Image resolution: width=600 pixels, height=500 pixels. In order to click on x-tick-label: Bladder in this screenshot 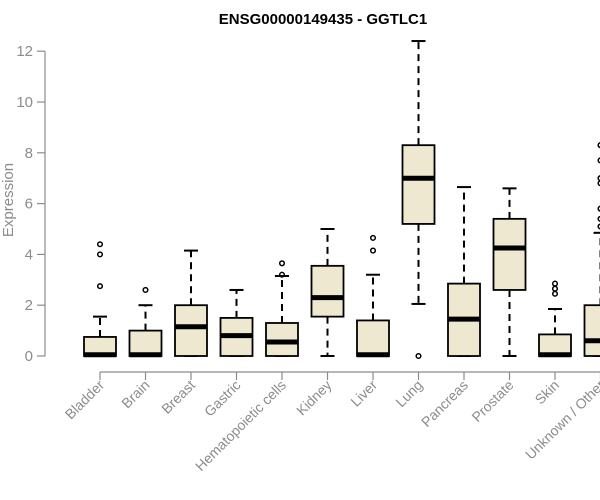, I will do `click(85, 400)`.